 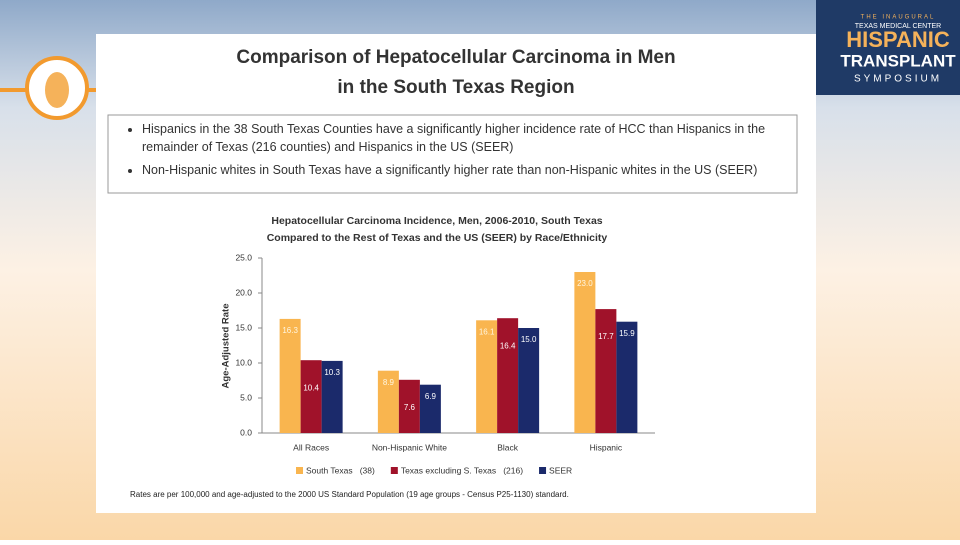 What do you see at coordinates (431, 396) in the screenshot?
I see `value-label: 6.9` at bounding box center [431, 396].